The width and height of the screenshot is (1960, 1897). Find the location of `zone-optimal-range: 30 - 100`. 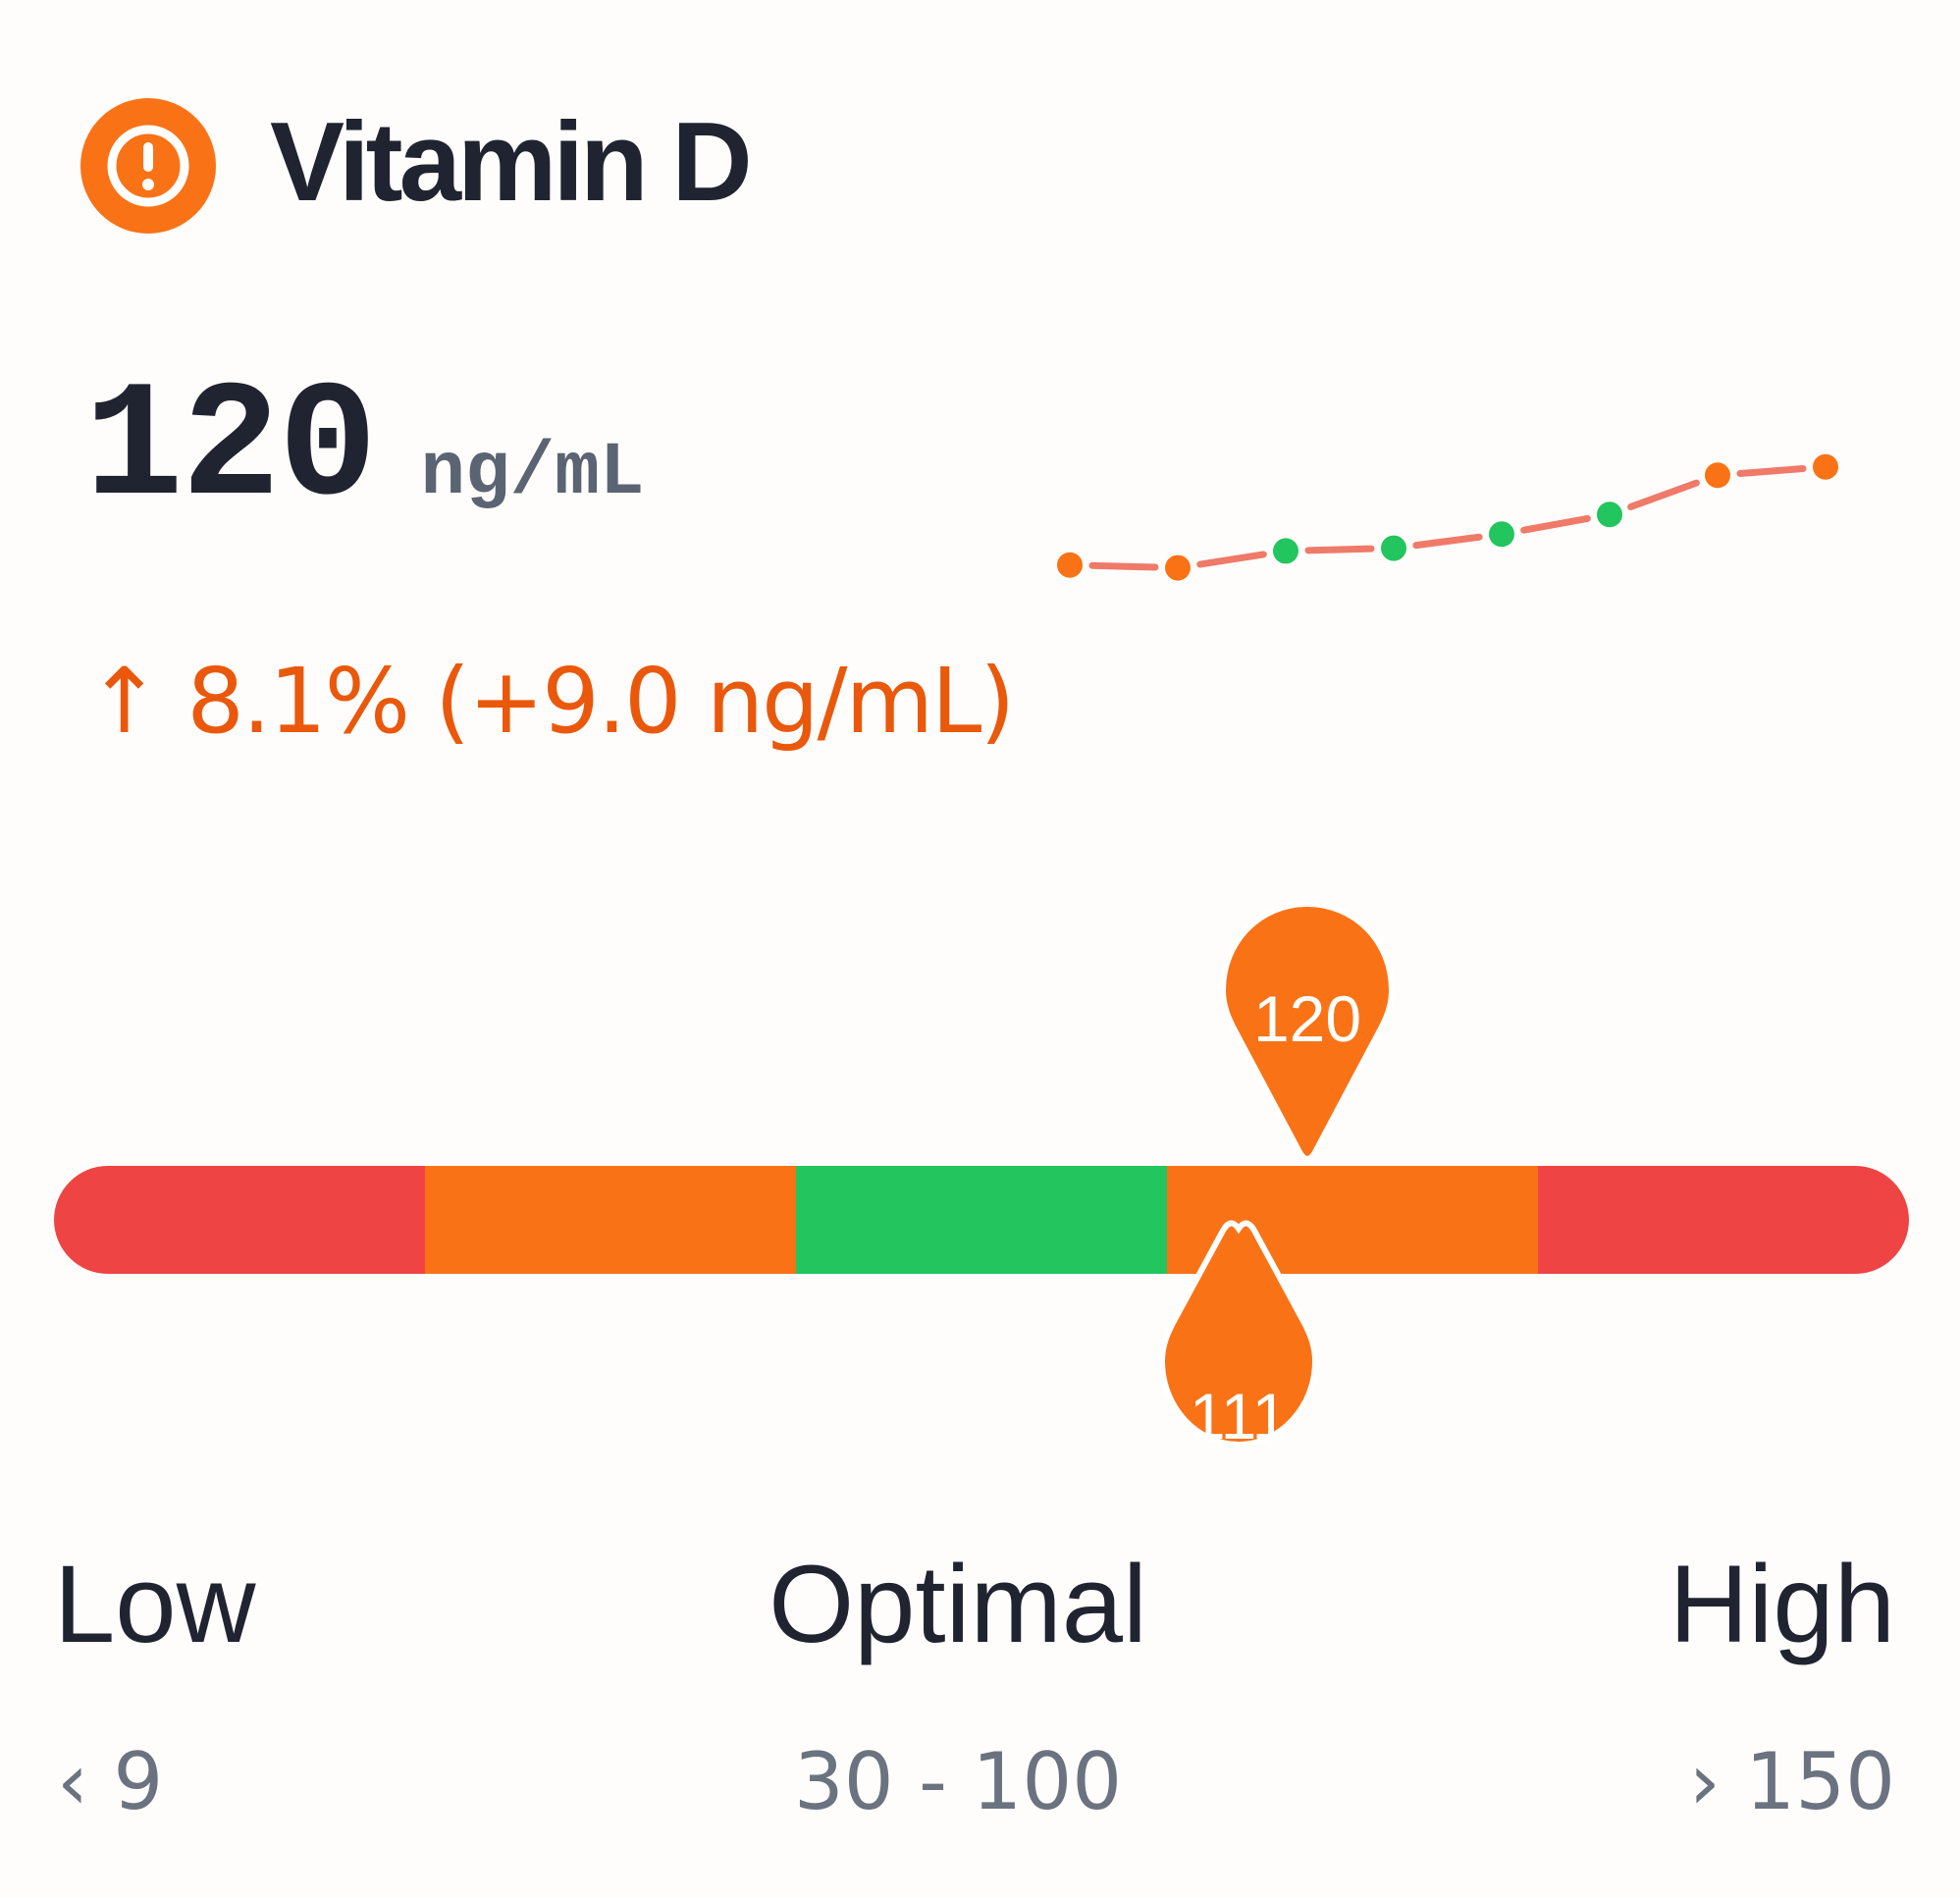

zone-optimal-range: 30 - 100 is located at coordinates (958, 1782).